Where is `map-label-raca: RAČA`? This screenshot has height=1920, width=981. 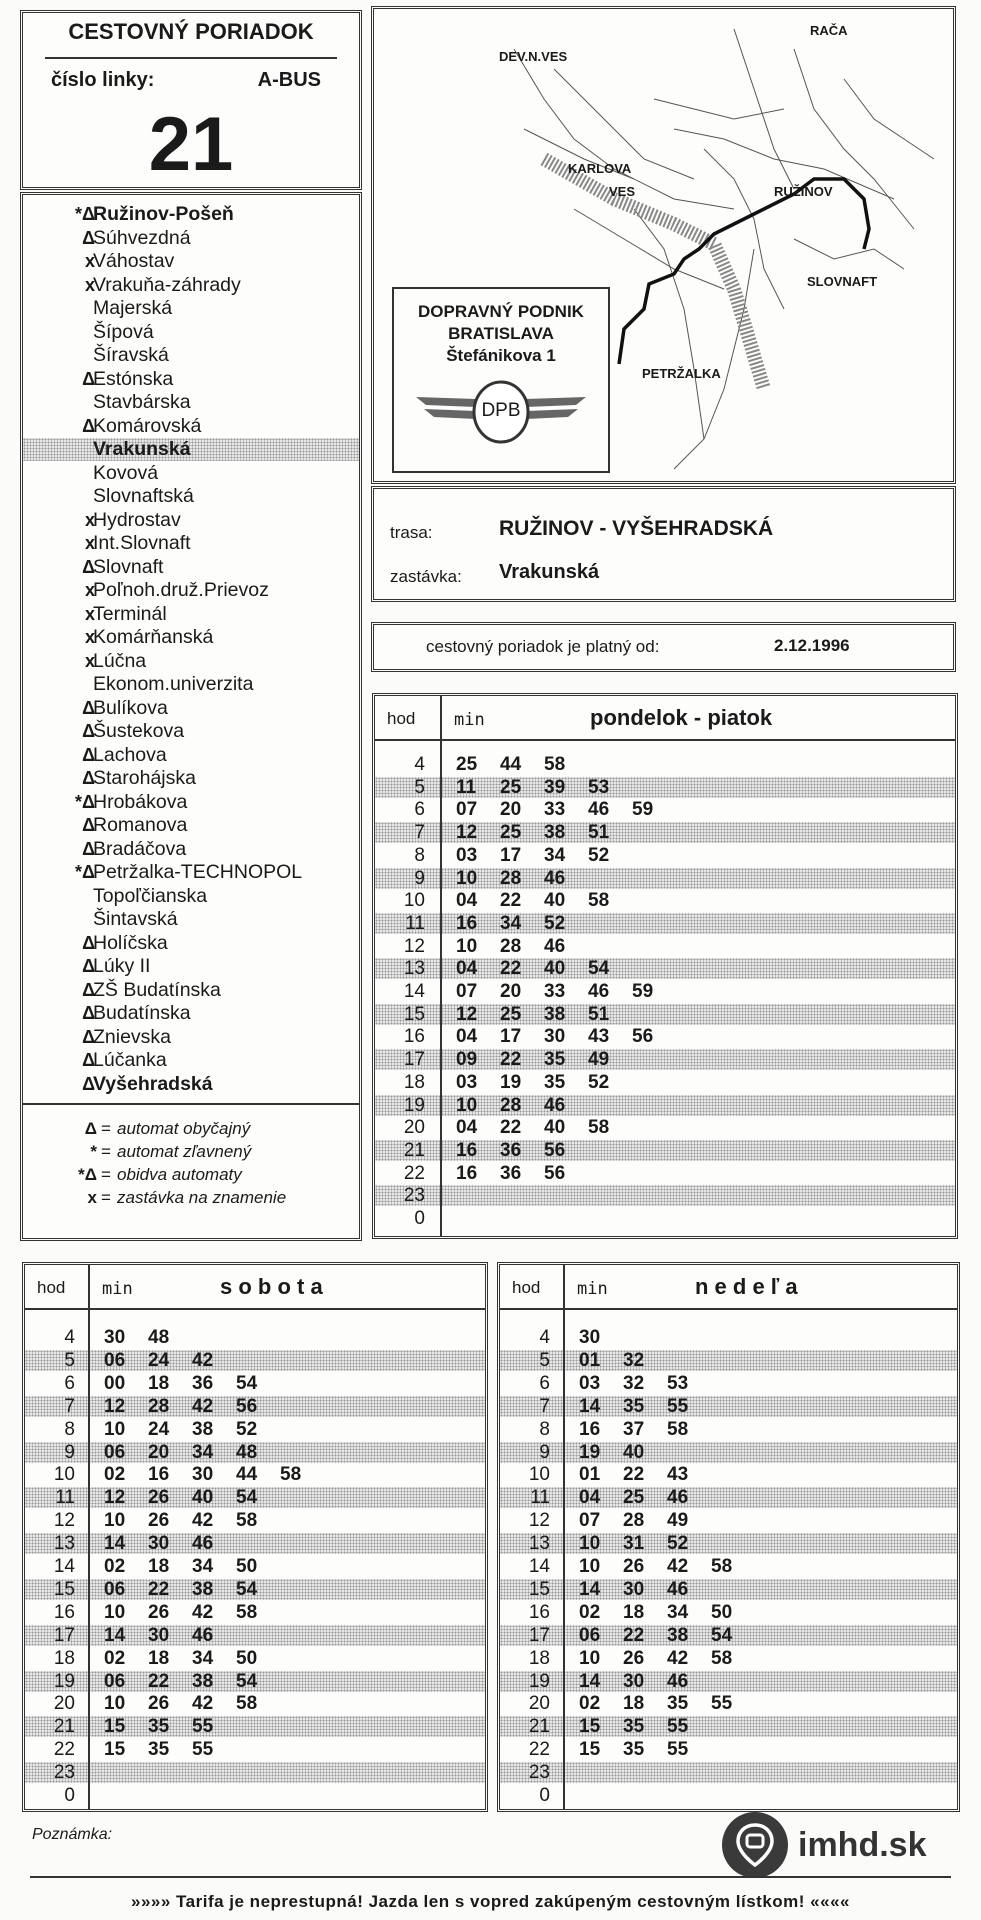
map-label-raca: RAČA is located at coordinates (829, 30).